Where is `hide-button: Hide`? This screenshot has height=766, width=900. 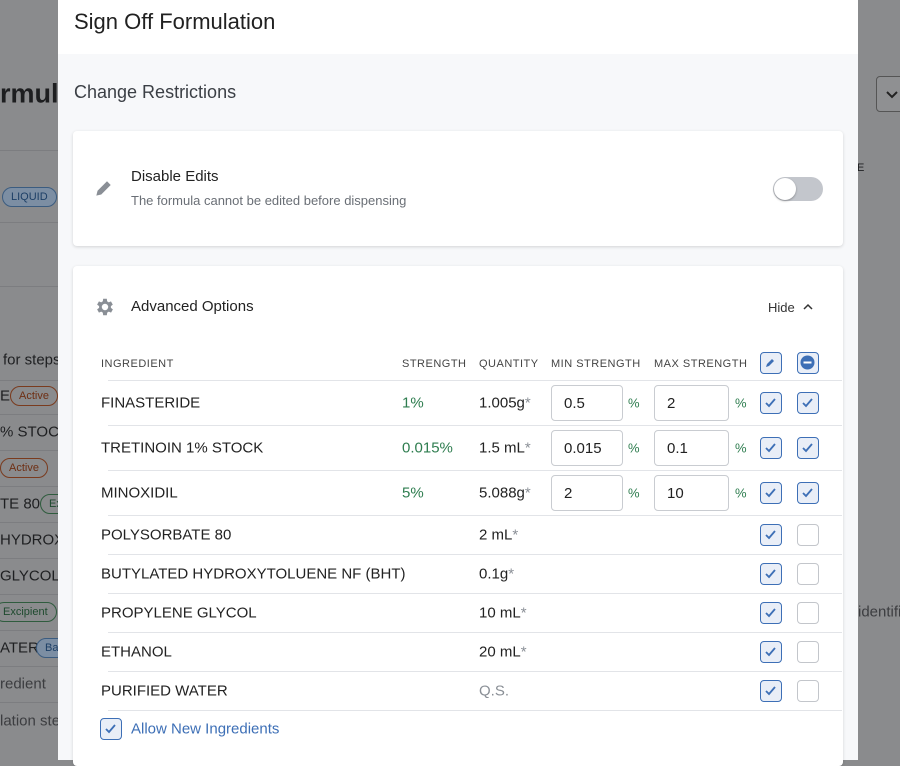 hide-button: Hide is located at coordinates (781, 307).